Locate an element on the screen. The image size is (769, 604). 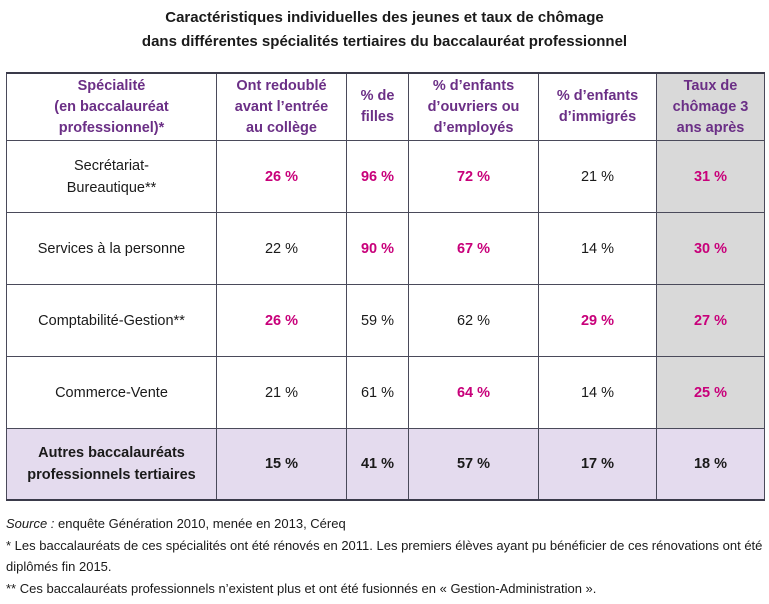
row-label: Secrétariat- Bureautique** is located at coordinates (111, 176).